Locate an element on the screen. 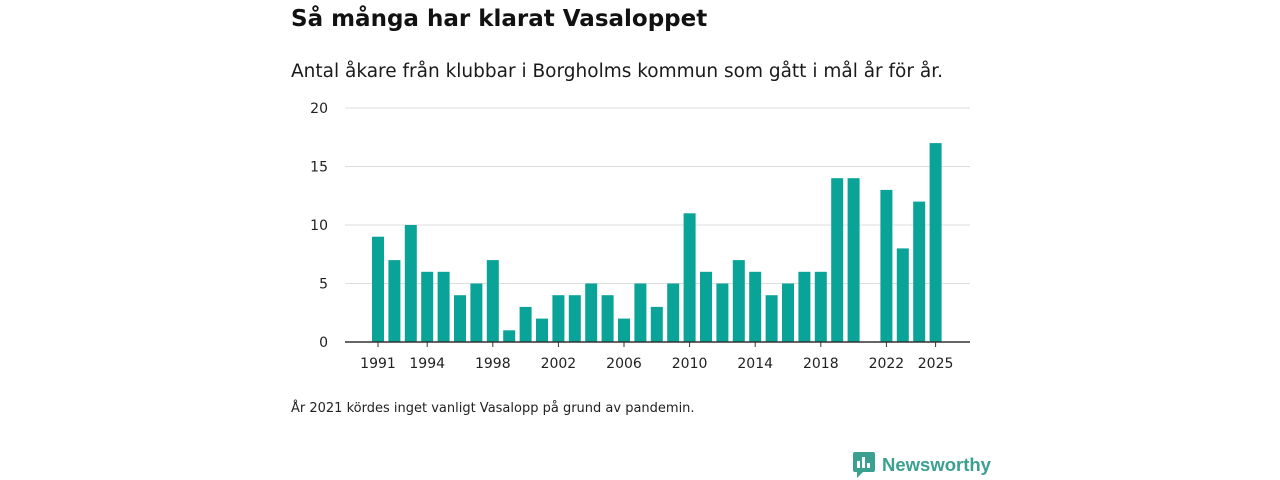 This screenshot has height=480, width=1280. bar-2006 is located at coordinates (624, 330).